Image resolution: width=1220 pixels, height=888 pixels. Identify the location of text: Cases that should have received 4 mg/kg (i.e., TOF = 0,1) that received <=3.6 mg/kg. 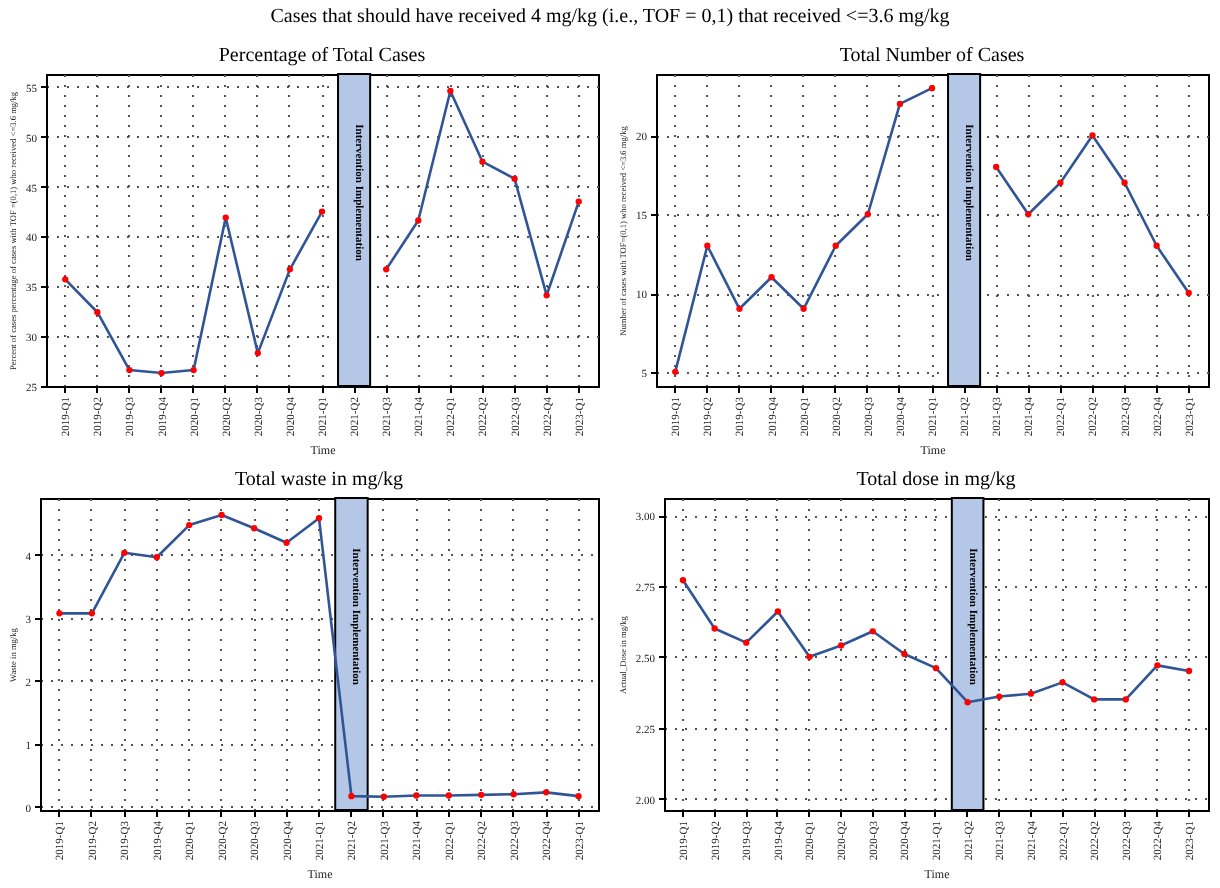
(610, 17).